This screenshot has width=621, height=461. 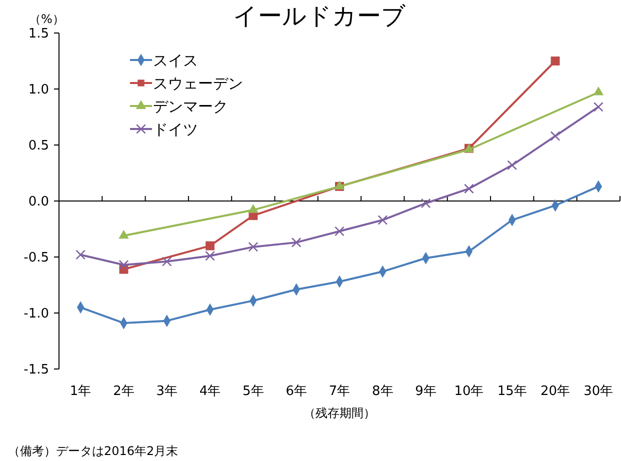 I want to click on x-tick-label: 7年, so click(x=339, y=391).